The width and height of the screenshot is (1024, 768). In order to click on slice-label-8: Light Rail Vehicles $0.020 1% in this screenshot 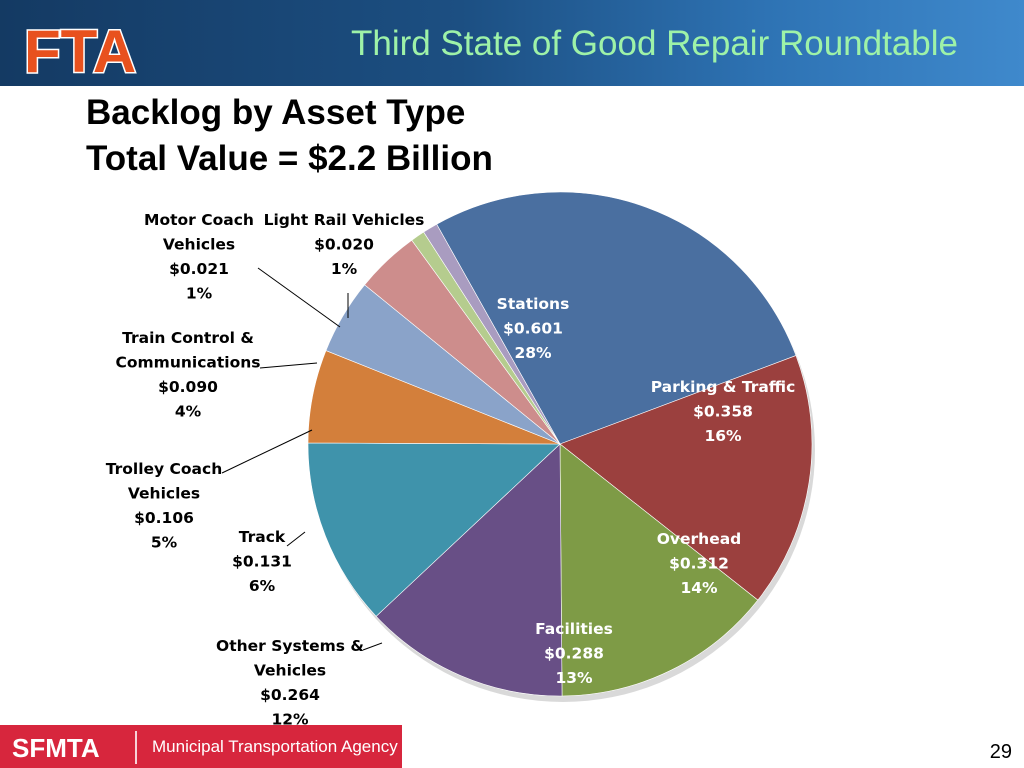, I will do `click(344, 244)`.